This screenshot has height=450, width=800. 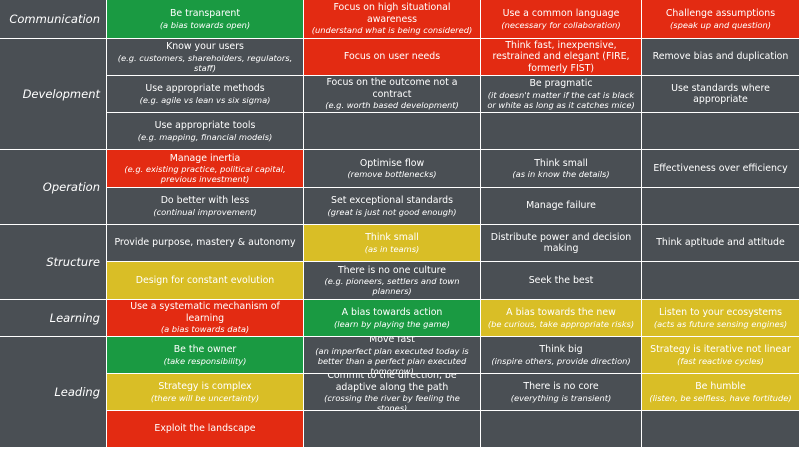 What do you see at coordinates (720, 387) in the screenshot?
I see `cell-main-text: Be humble` at bounding box center [720, 387].